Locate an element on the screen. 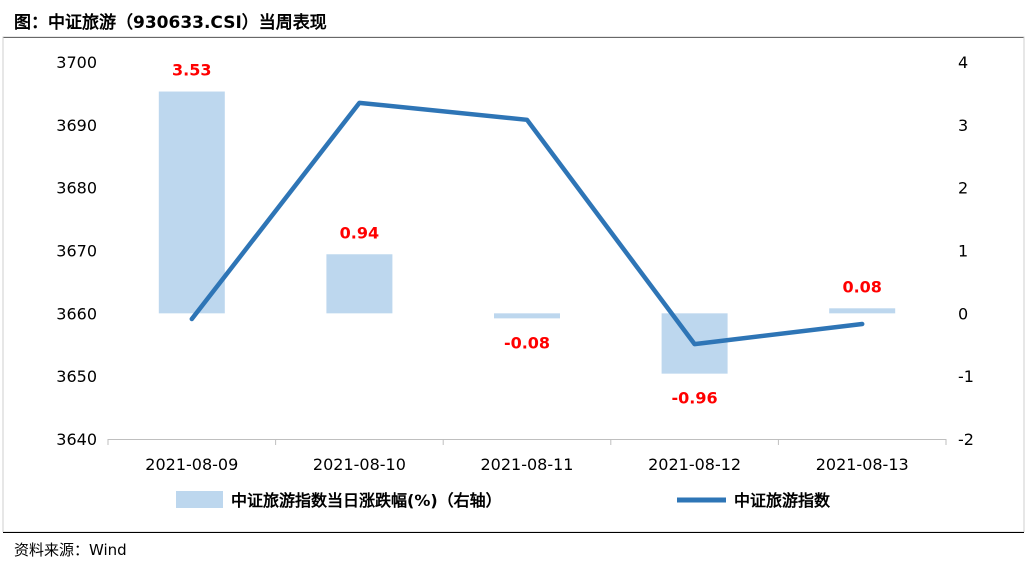 The image size is (1027, 571). legend-bar-label: 中证旅游指数当日涨跌幅(%)（右轴） is located at coordinates (366, 500).